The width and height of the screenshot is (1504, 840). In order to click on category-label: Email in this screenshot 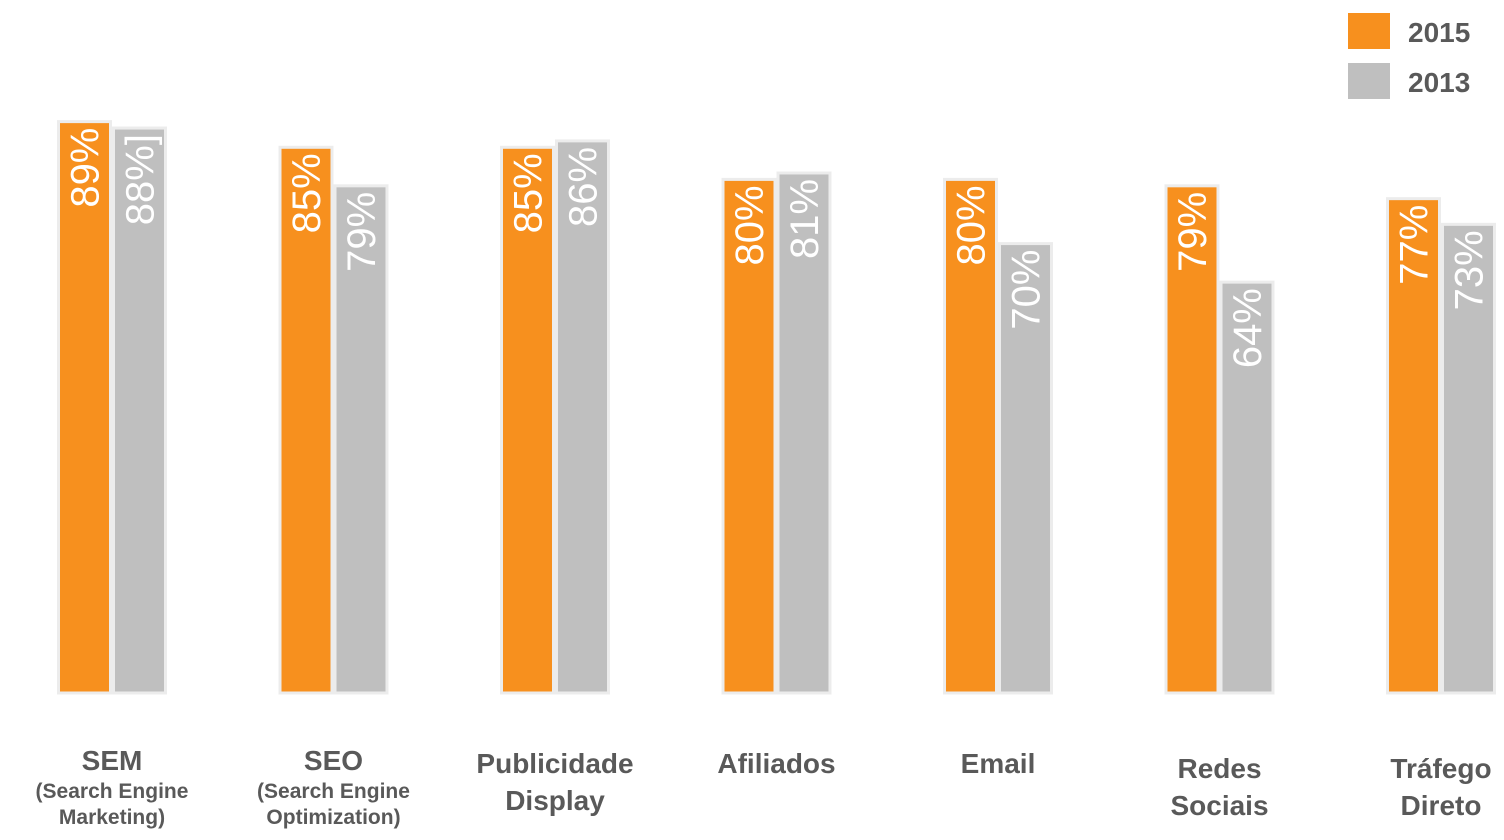, I will do `click(998, 763)`.